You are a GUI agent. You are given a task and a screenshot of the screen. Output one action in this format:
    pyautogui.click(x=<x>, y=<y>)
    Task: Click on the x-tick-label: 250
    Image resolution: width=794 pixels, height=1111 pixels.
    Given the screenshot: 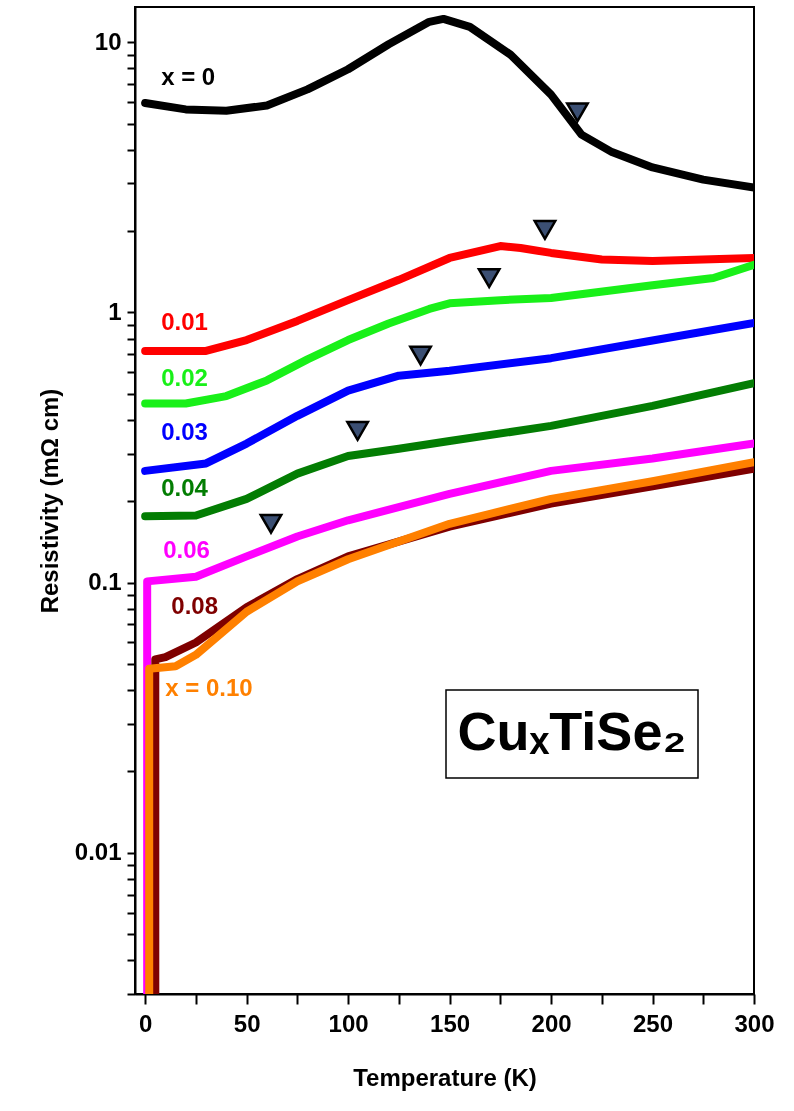 What is the action you would take?
    pyautogui.click(x=653, y=1023)
    